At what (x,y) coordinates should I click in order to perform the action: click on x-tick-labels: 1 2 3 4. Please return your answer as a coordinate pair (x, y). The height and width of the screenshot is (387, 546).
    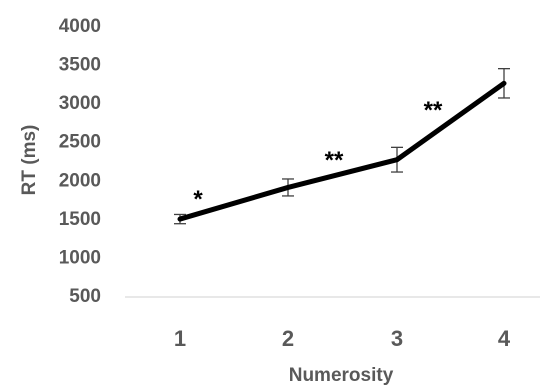
    Looking at the image, I should click on (342, 338).